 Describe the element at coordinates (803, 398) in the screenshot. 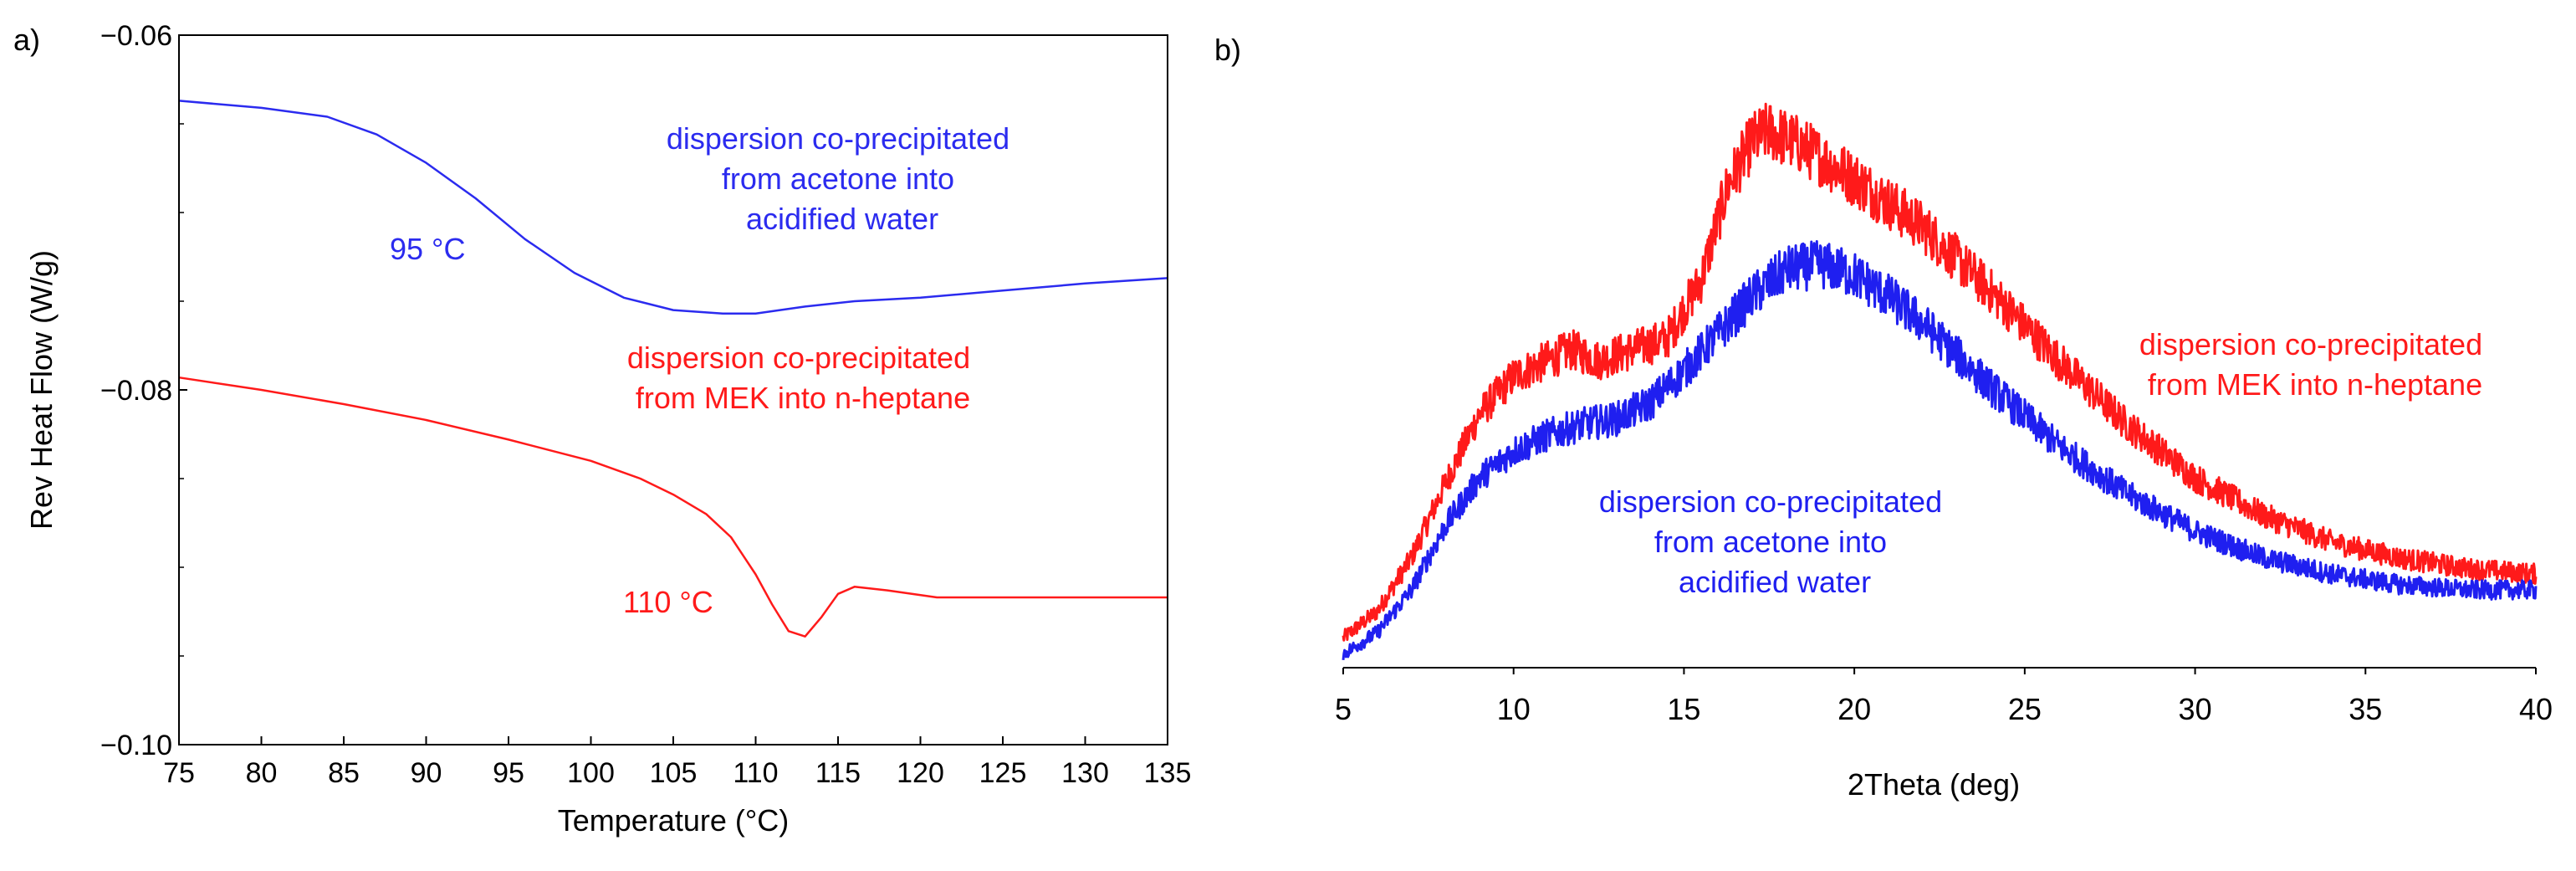

I see `panel-a-red-label-line-2: from MEK into n-heptane` at that location.